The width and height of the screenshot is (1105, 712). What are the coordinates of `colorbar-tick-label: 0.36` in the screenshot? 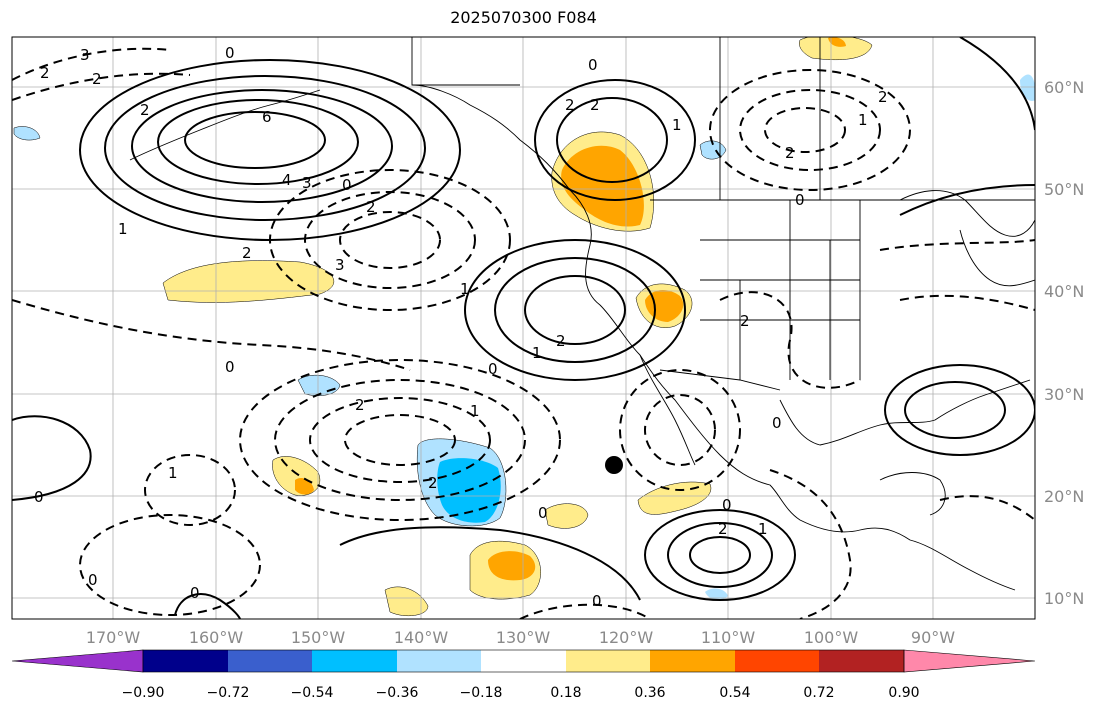 It's located at (649, 693).